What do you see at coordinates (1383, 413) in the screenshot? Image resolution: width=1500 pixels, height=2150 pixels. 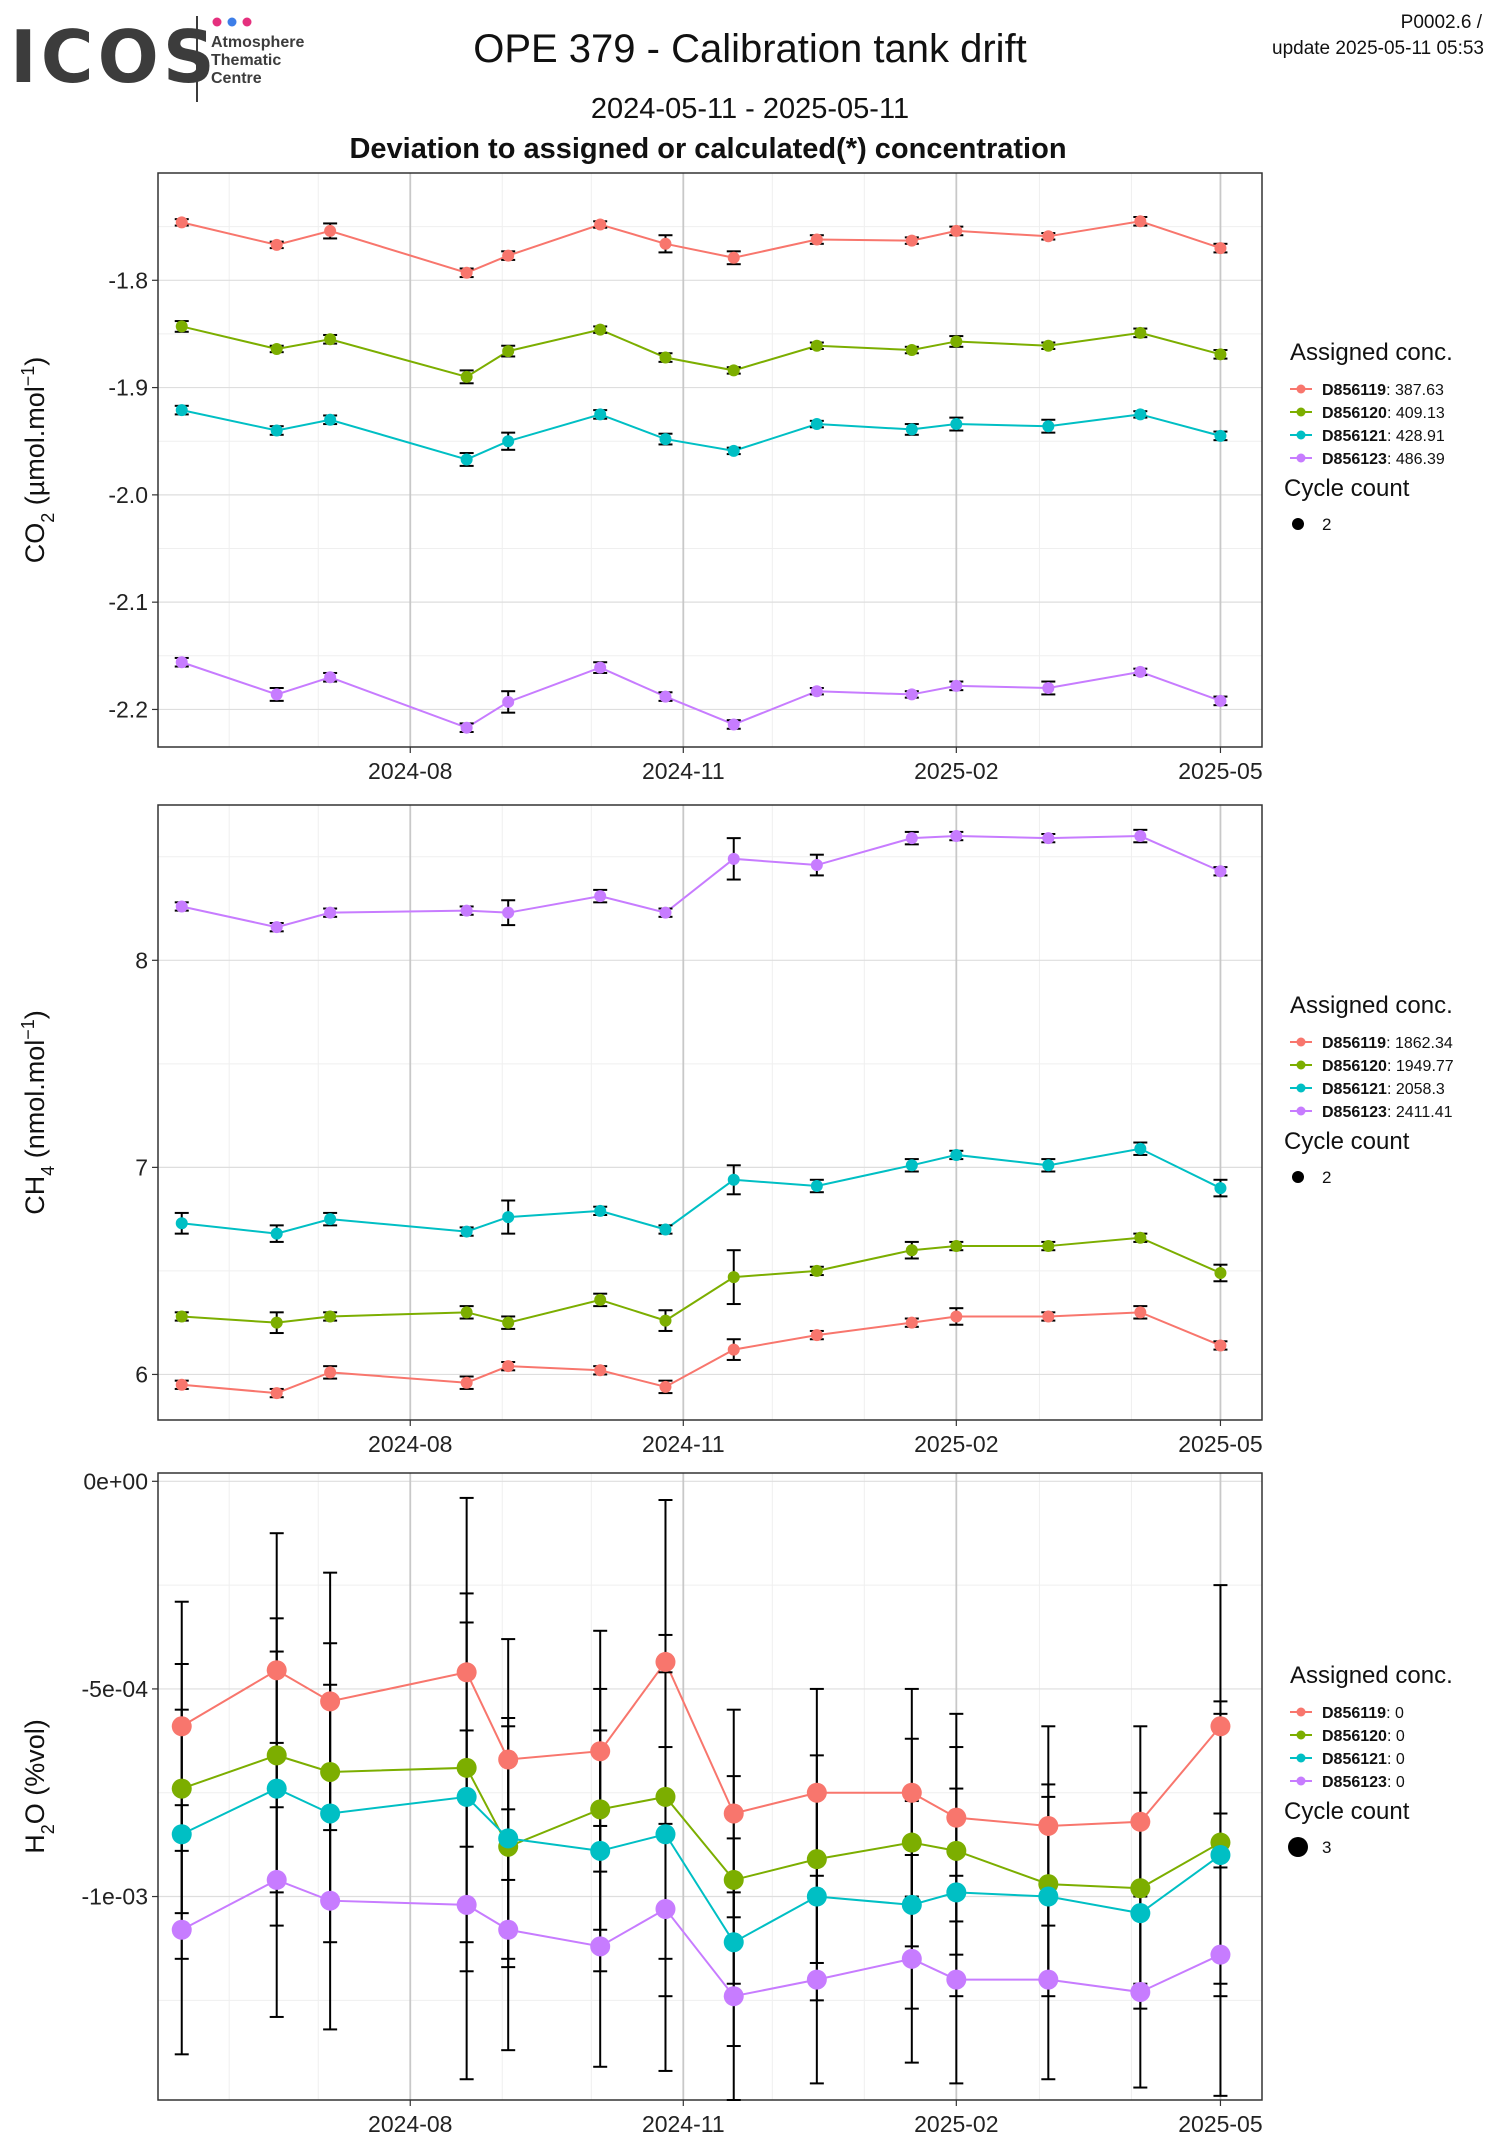 I see `legend-label: D856120: 409.13` at bounding box center [1383, 413].